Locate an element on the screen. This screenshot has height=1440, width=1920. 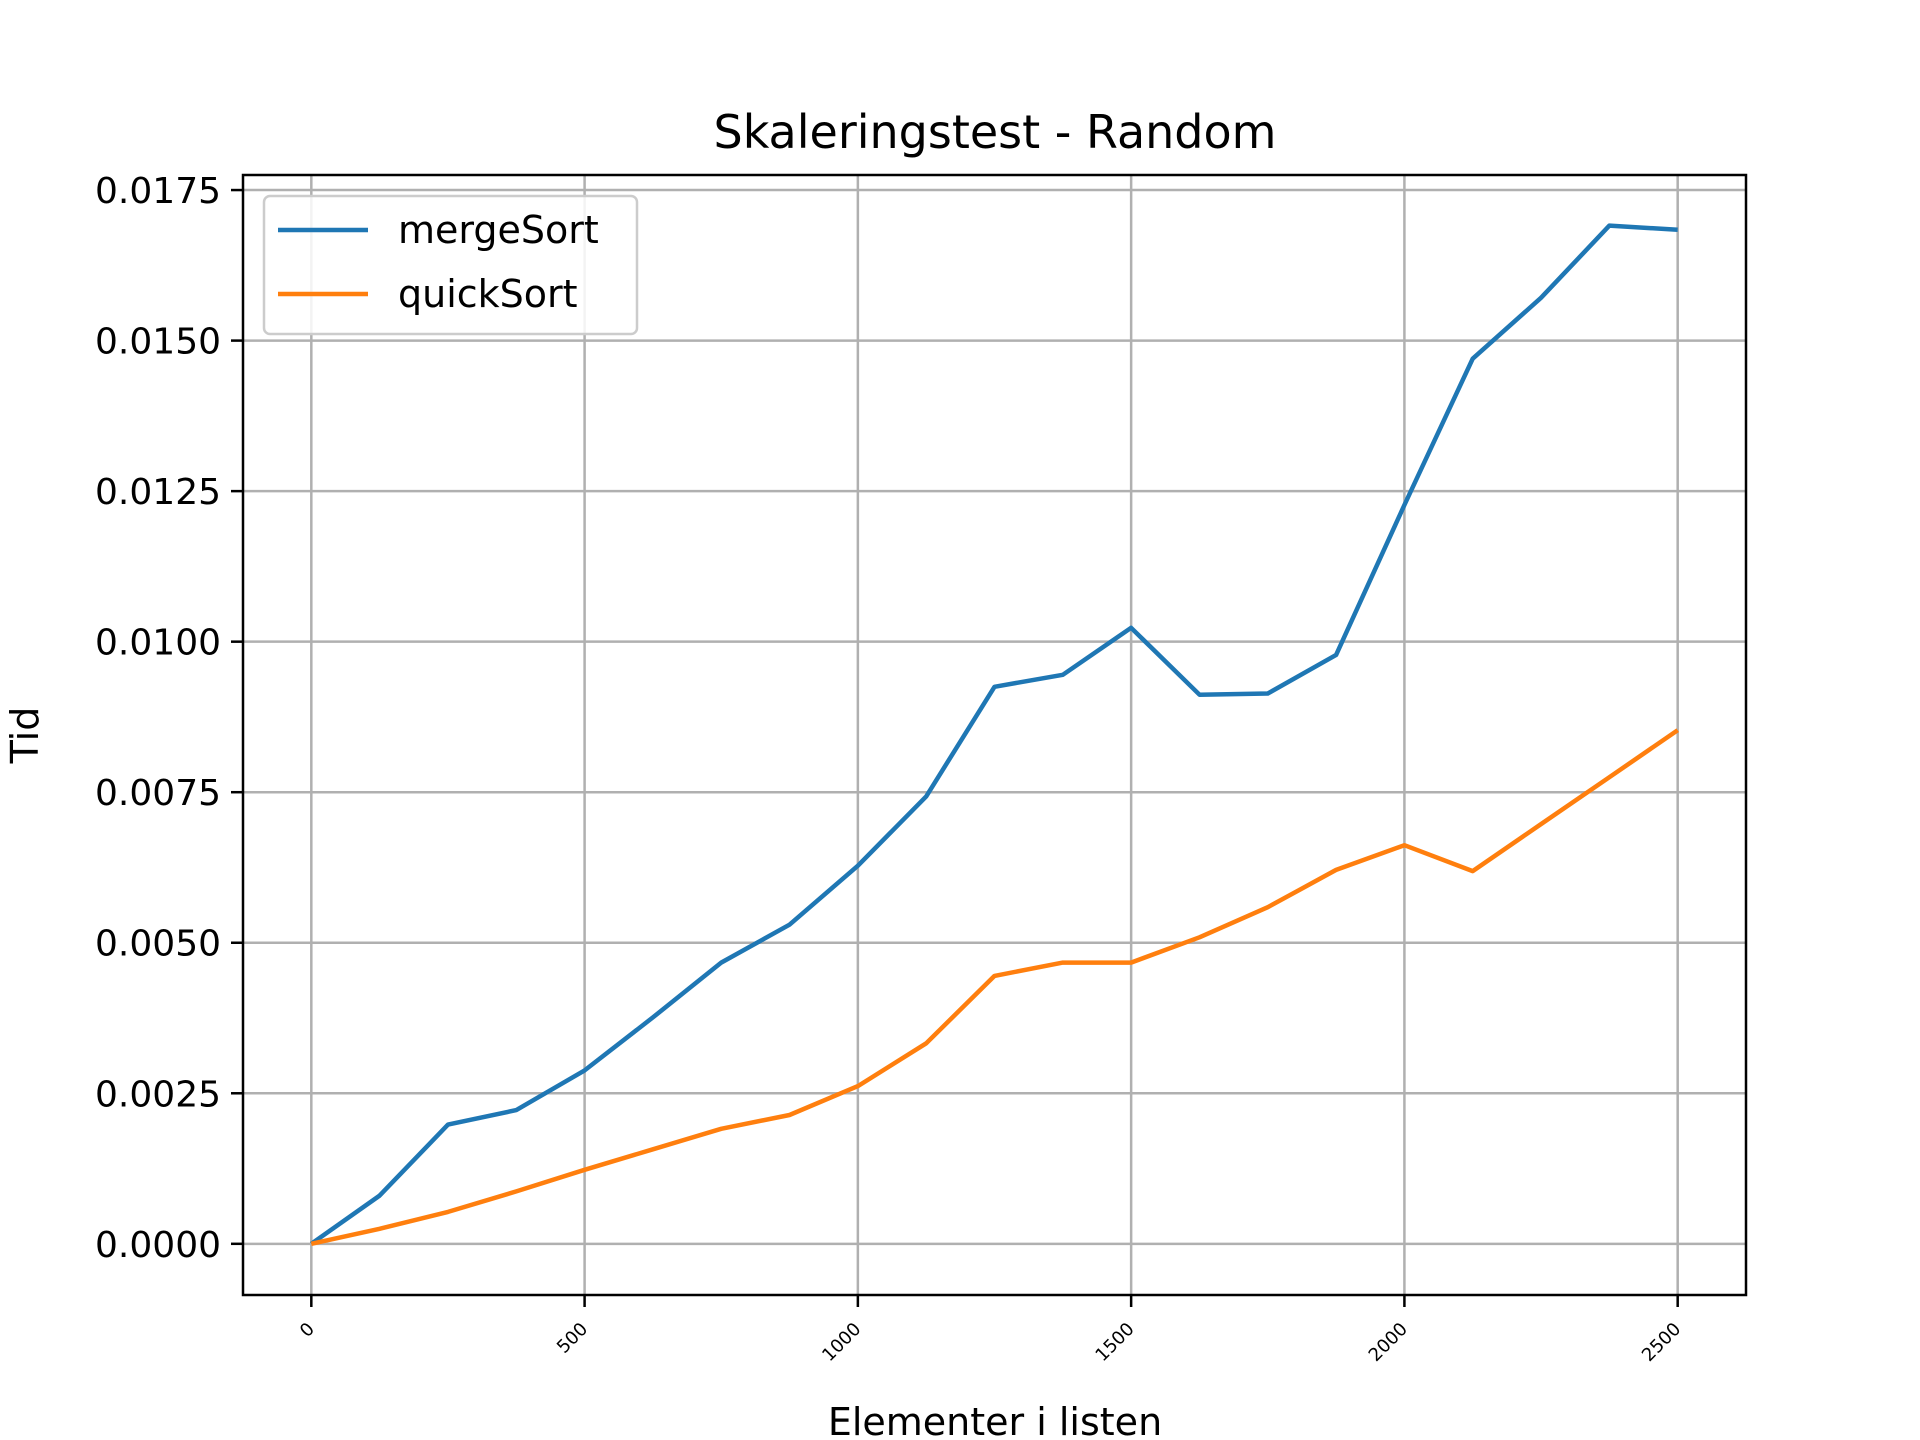
y-tick-label: 0.0125 is located at coordinates (158, 492).